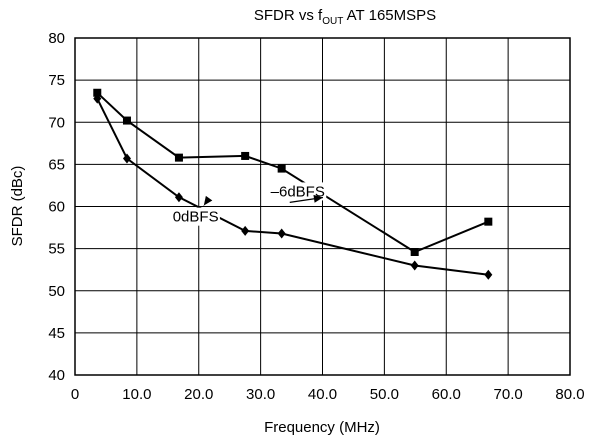 The image size is (590, 442). I want to click on y-tick-label: 80, so click(56, 38).